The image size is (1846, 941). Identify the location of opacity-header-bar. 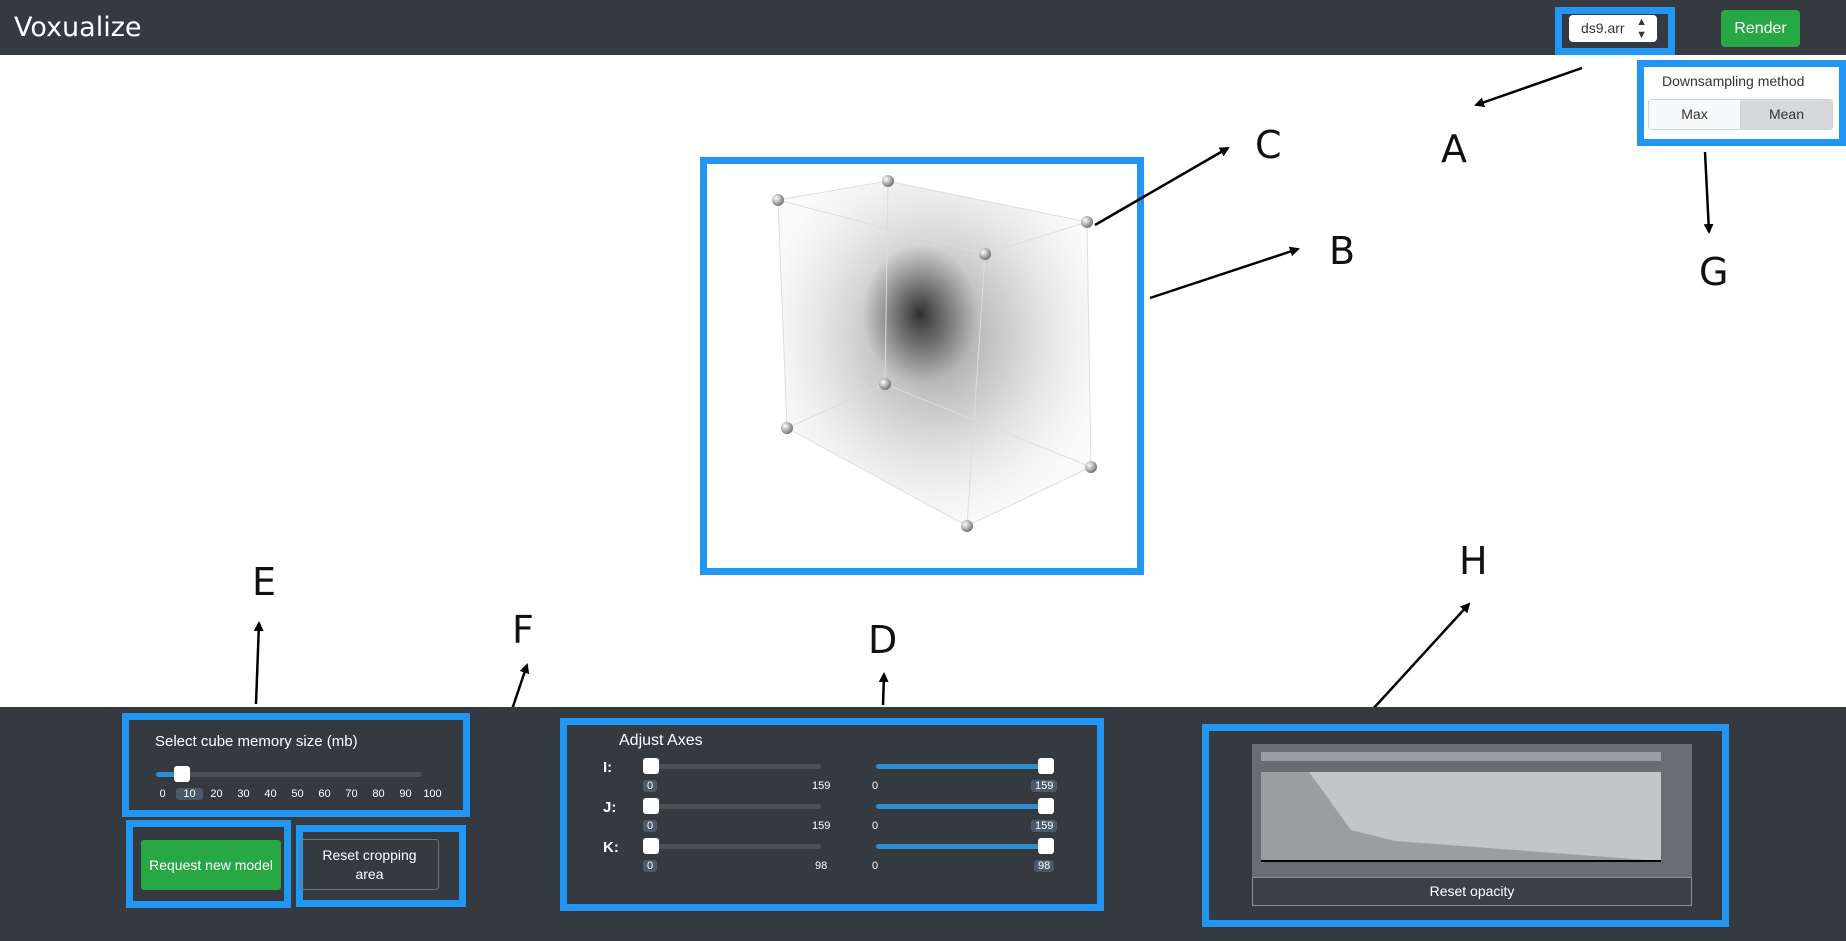
(1461, 756).